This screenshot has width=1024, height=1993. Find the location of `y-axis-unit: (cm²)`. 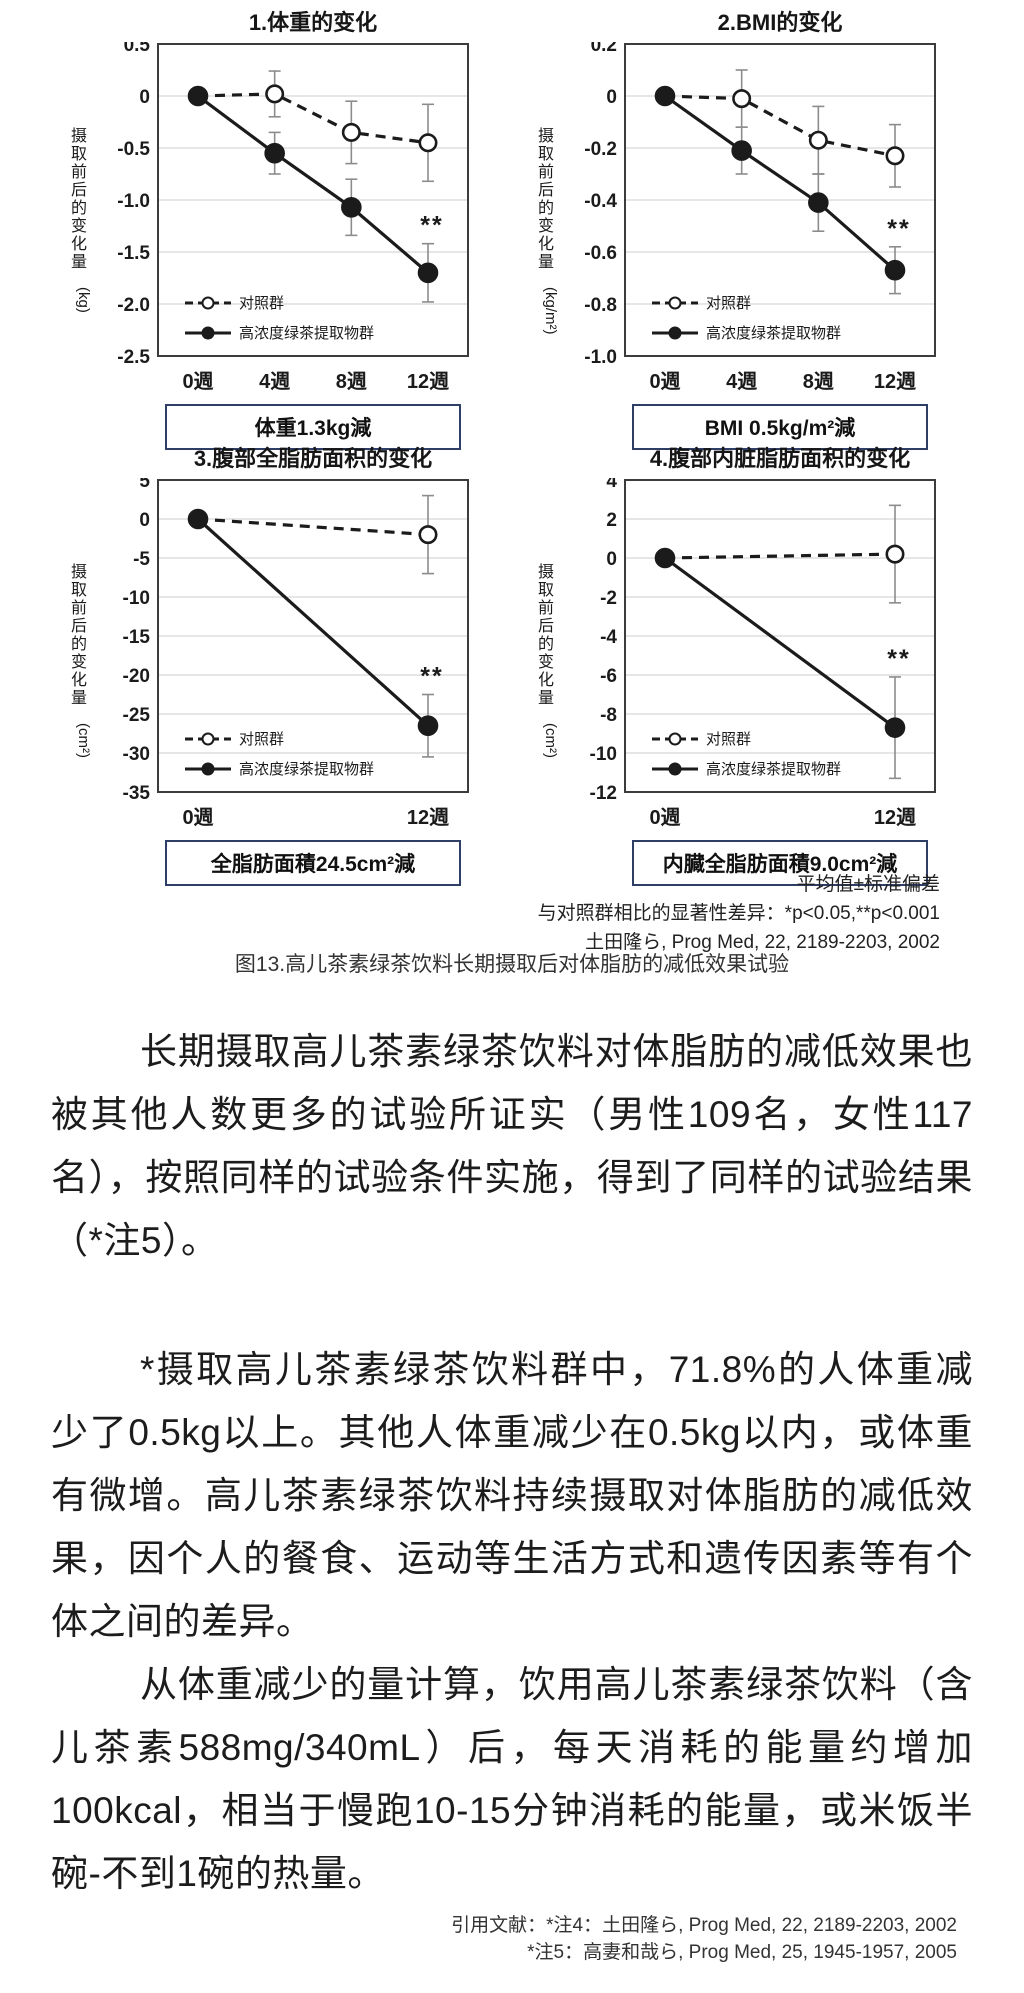

y-axis-unit: (cm²) is located at coordinates (83, 740).